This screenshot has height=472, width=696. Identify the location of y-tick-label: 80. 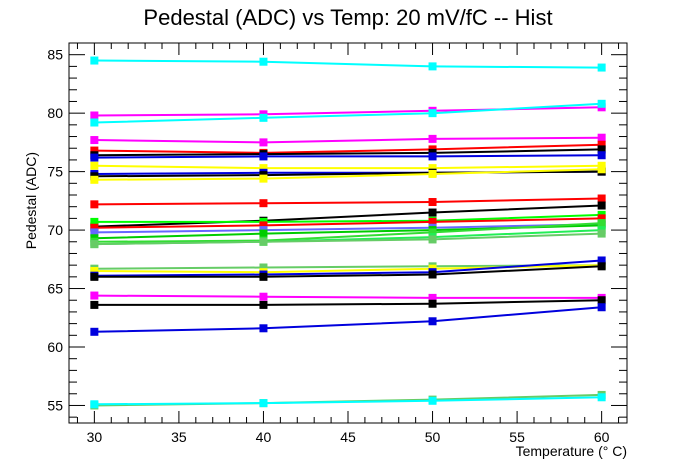
(55, 113).